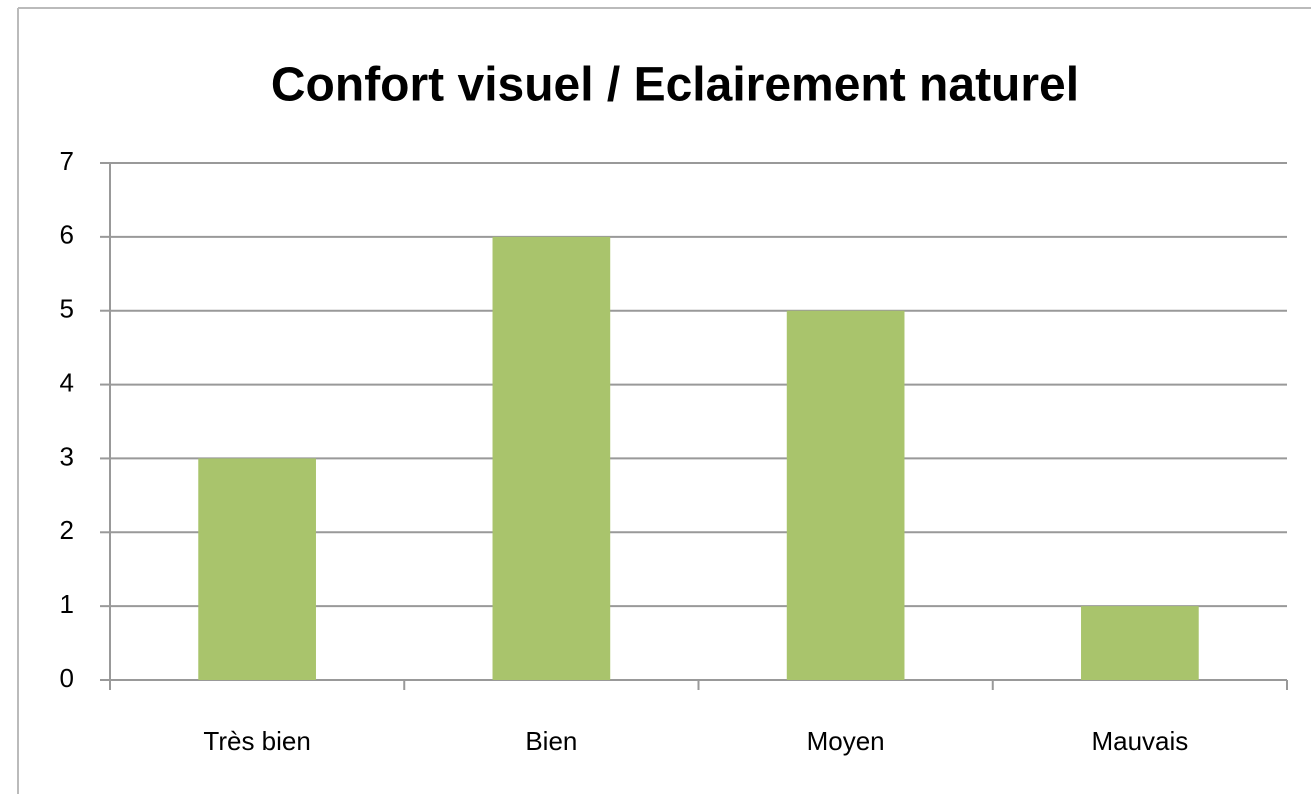  Describe the element at coordinates (67, 309) in the screenshot. I see `y-tick-label: 5` at that location.